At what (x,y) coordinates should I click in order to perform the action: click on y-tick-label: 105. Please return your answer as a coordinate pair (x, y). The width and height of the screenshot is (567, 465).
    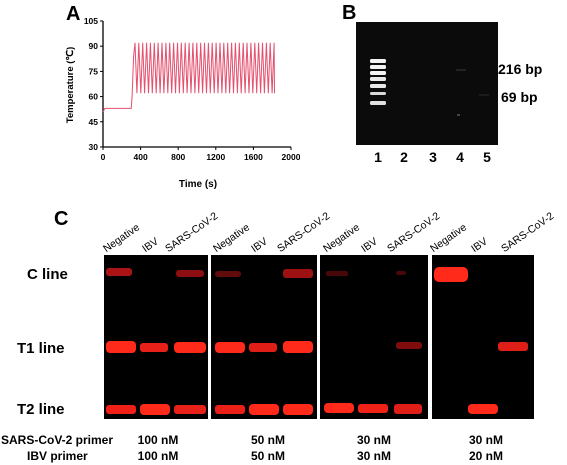
    Looking at the image, I should click on (91, 21).